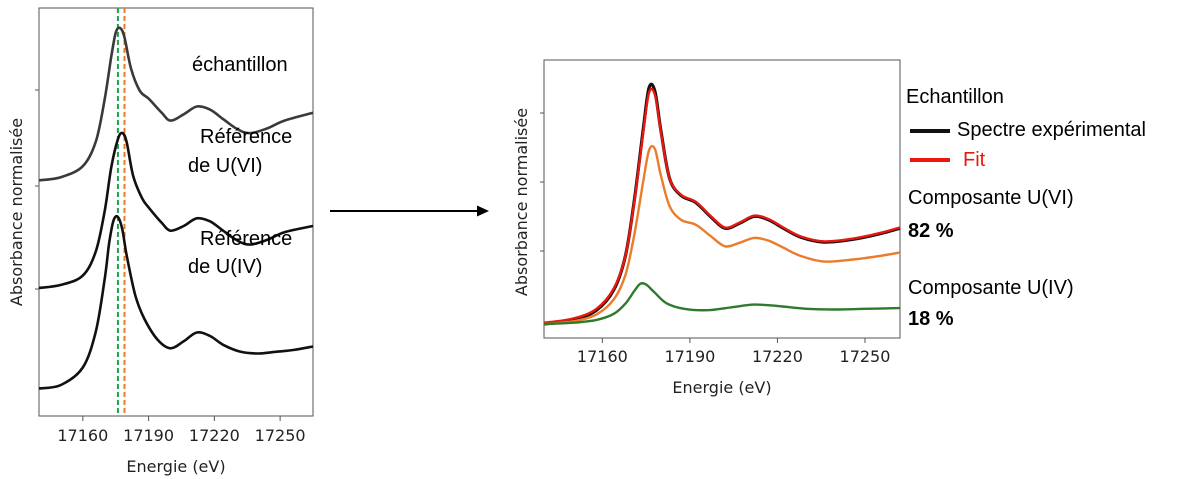 The width and height of the screenshot is (1201, 479). What do you see at coordinates (225, 267) in the screenshot?
I see `label-ref-iv-line2: de U(IV)` at bounding box center [225, 267].